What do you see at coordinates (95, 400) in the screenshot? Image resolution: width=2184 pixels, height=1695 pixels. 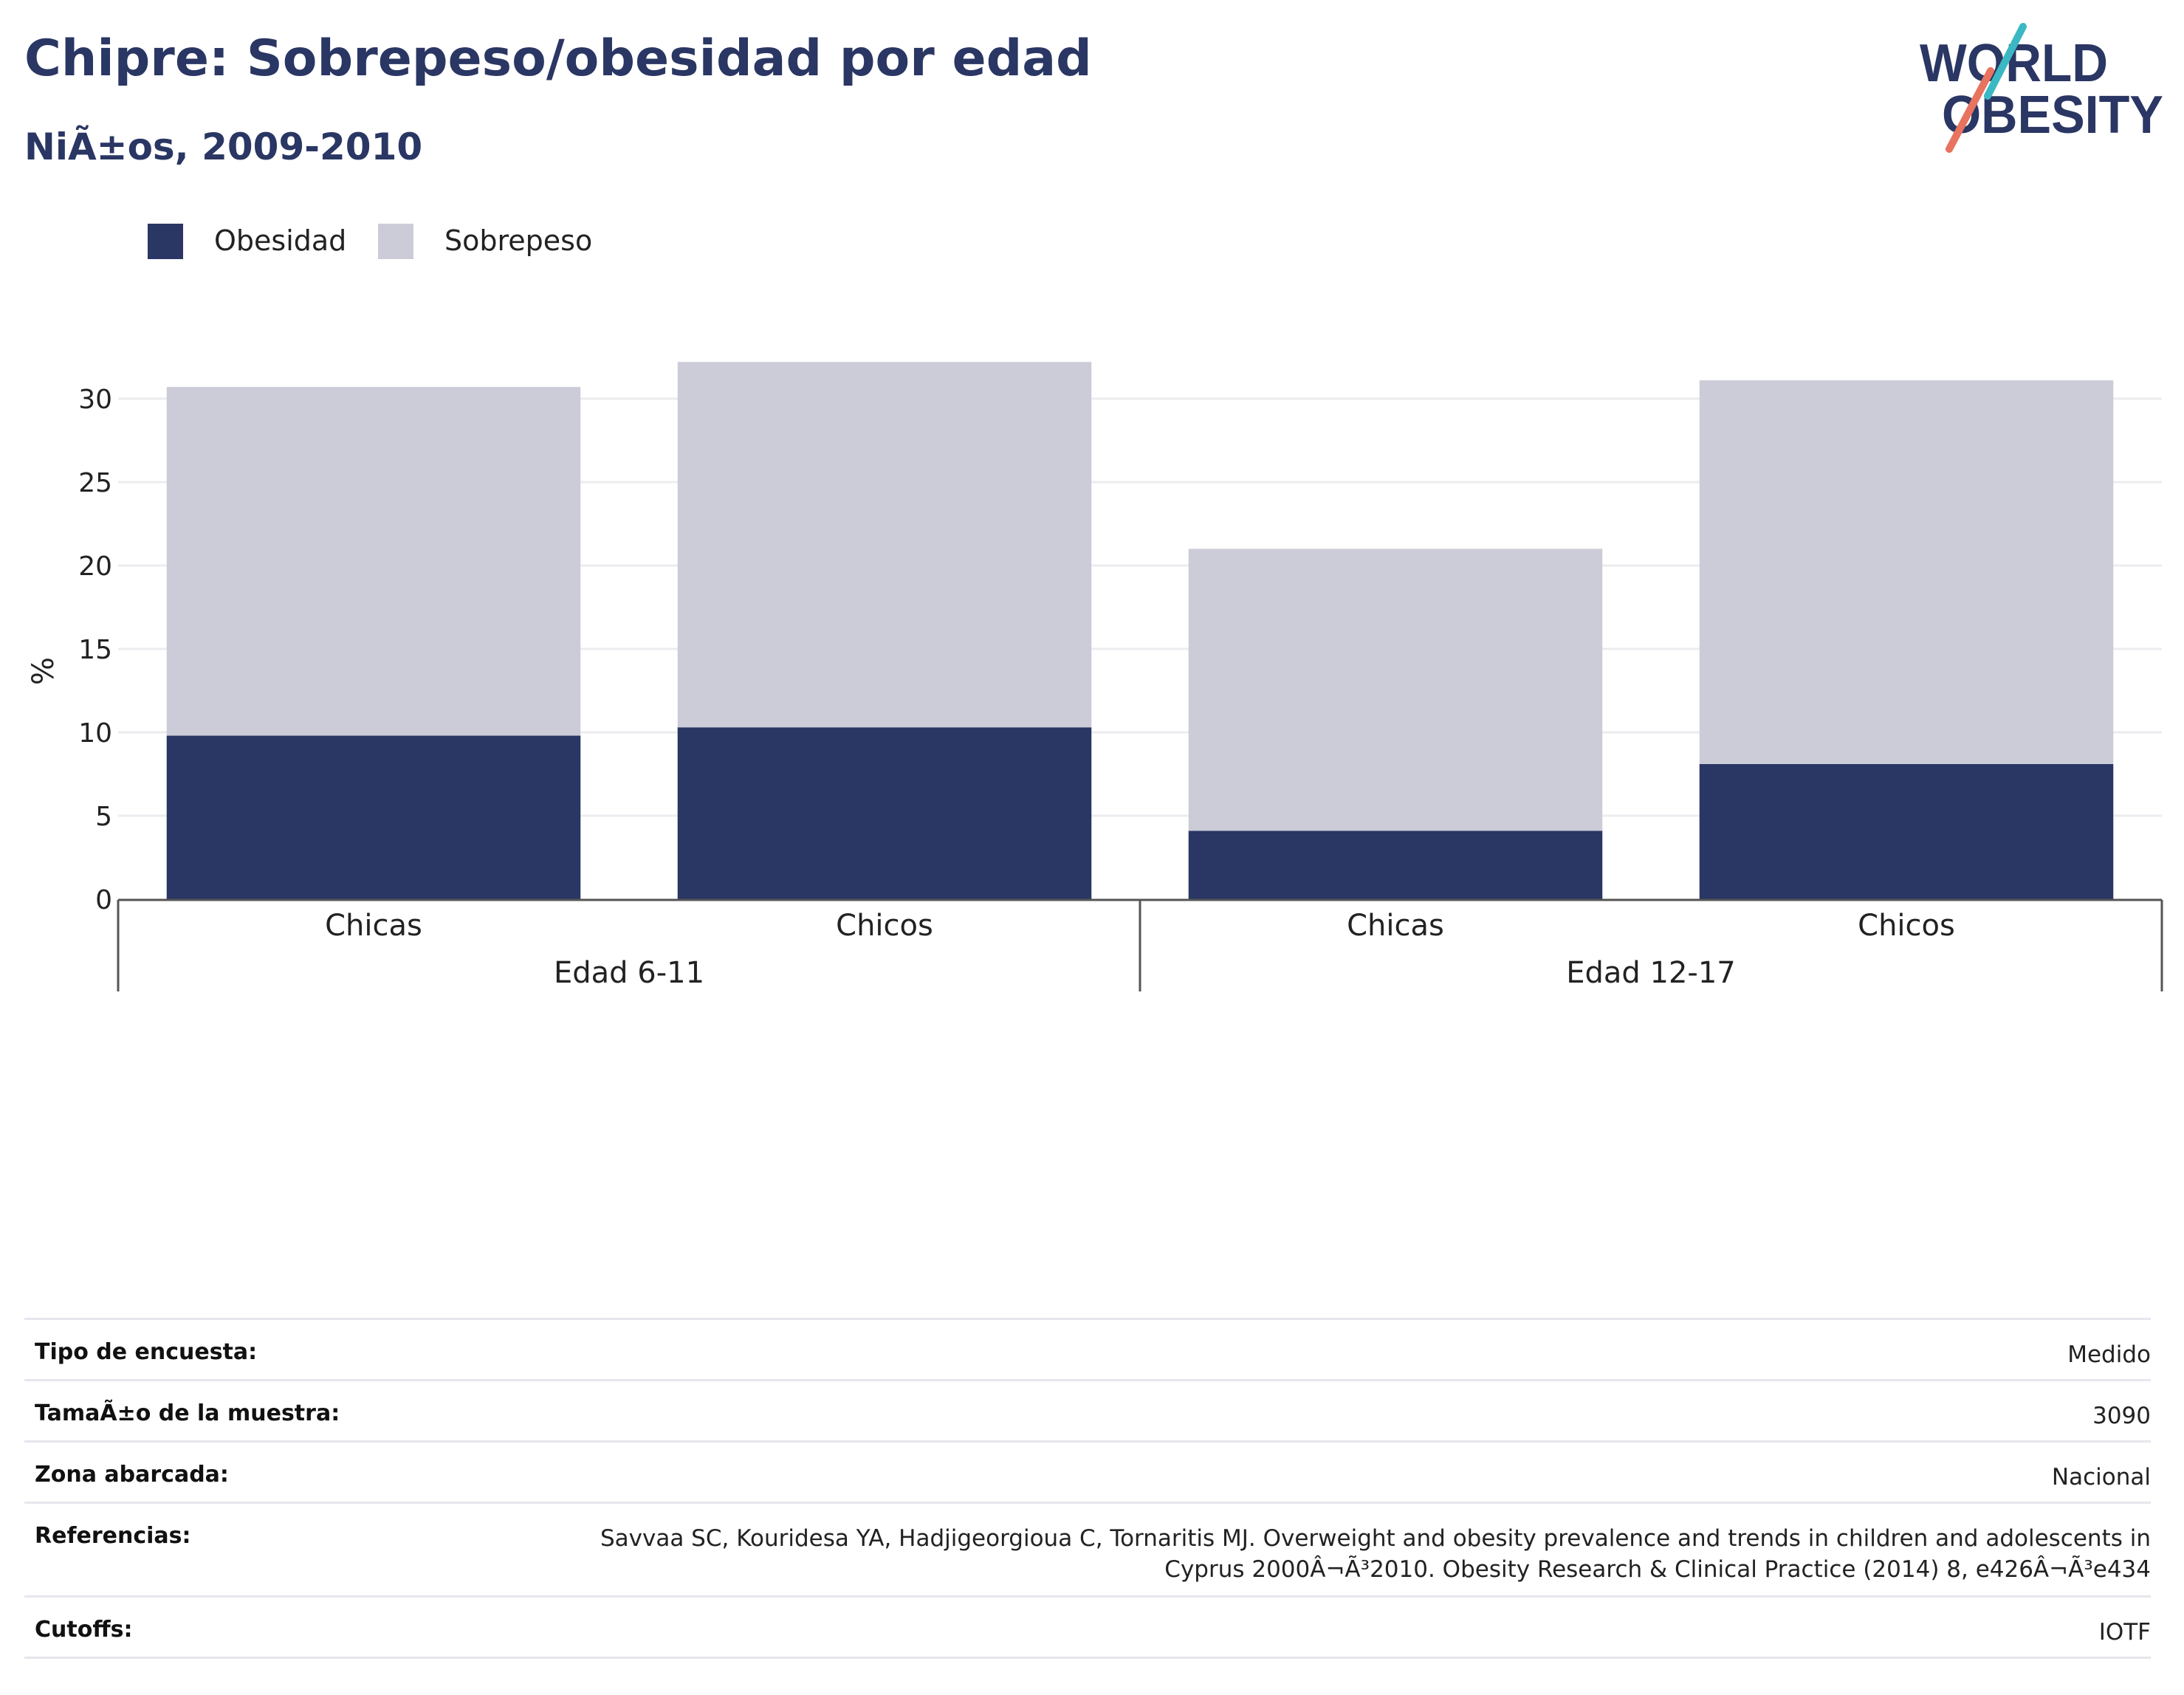 I see `y-tick-label: 30` at bounding box center [95, 400].